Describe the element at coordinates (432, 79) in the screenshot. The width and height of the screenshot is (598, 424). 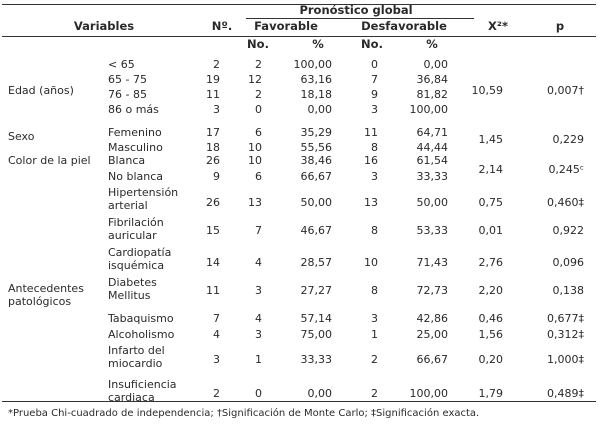
I see `cell-desf-pct: 36,84` at that location.